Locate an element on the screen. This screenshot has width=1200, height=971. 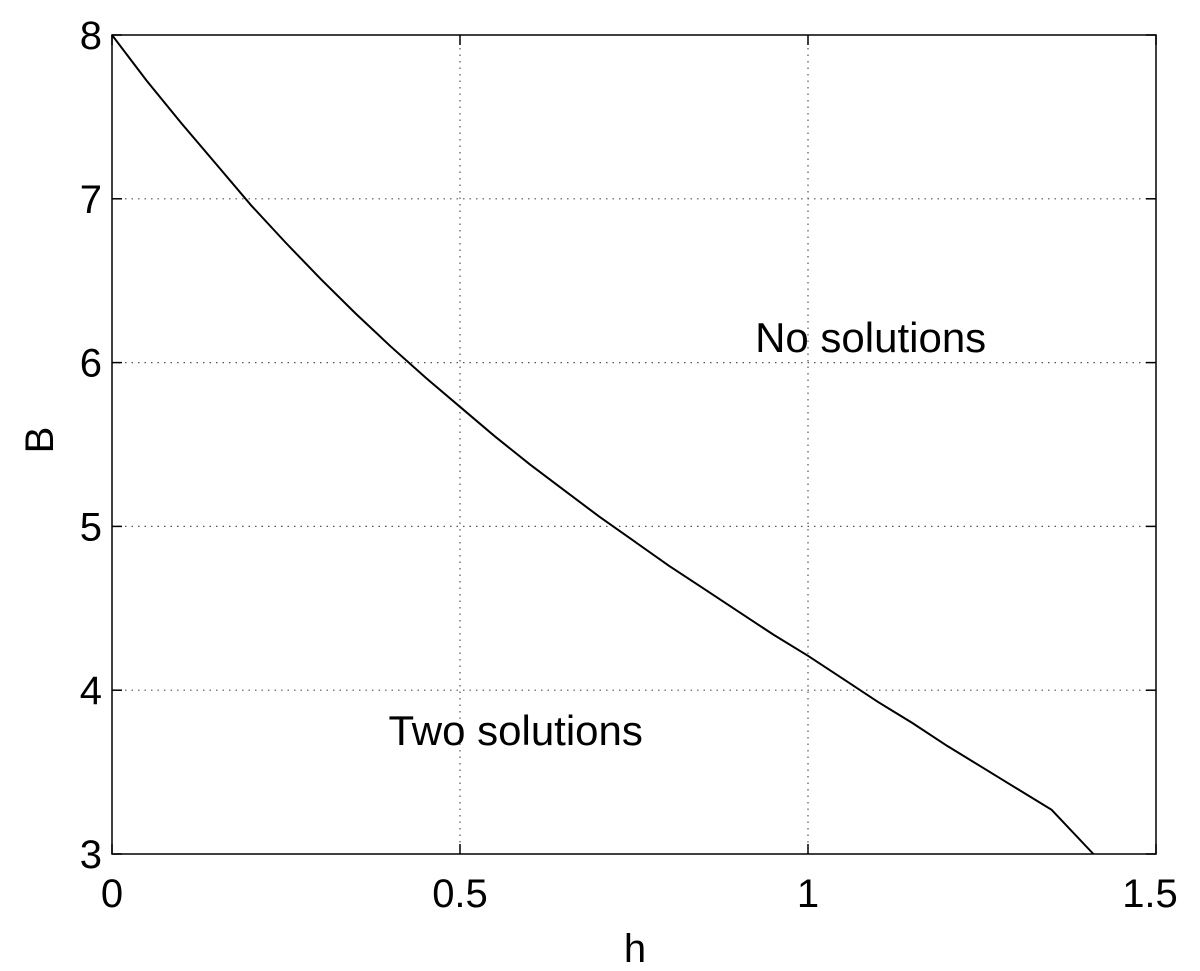
y-tick-label: 6 is located at coordinates (91, 364).